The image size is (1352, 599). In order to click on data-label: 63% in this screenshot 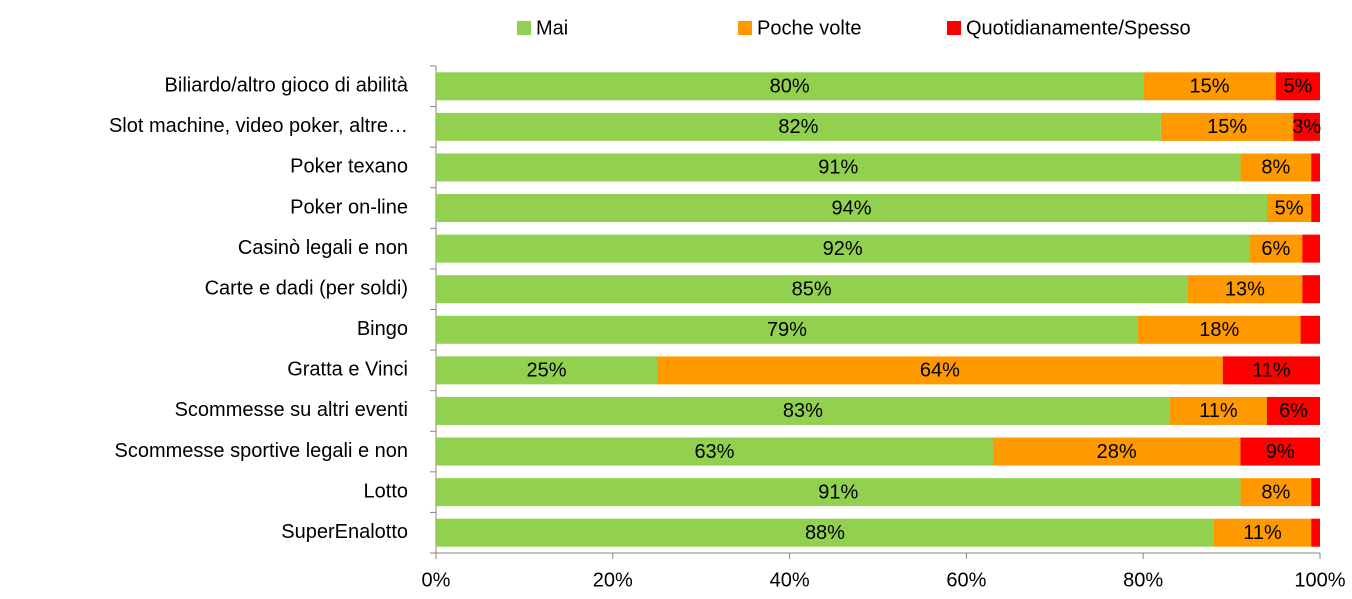, I will do `click(714, 452)`.